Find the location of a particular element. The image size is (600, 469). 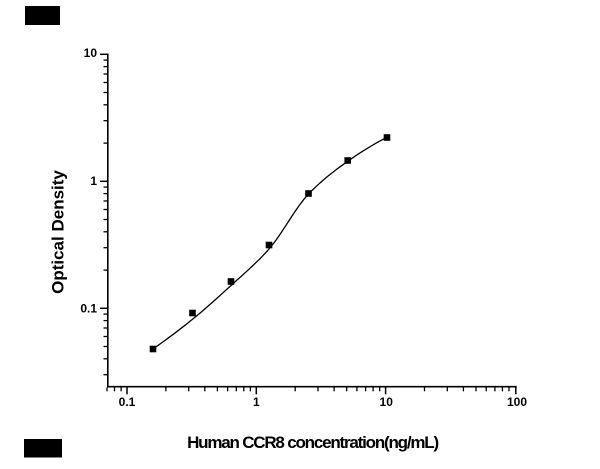

svg-text:Human CCR8 concentration(ng/mL: Human CCR8 concentration(ng/mL) is located at coordinates (312, 442).